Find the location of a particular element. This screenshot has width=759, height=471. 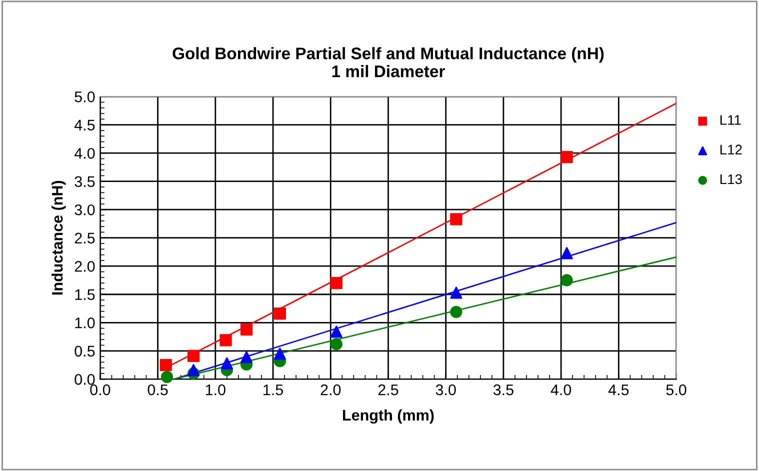

y-tick-label: 0.5 is located at coordinates (84, 351).